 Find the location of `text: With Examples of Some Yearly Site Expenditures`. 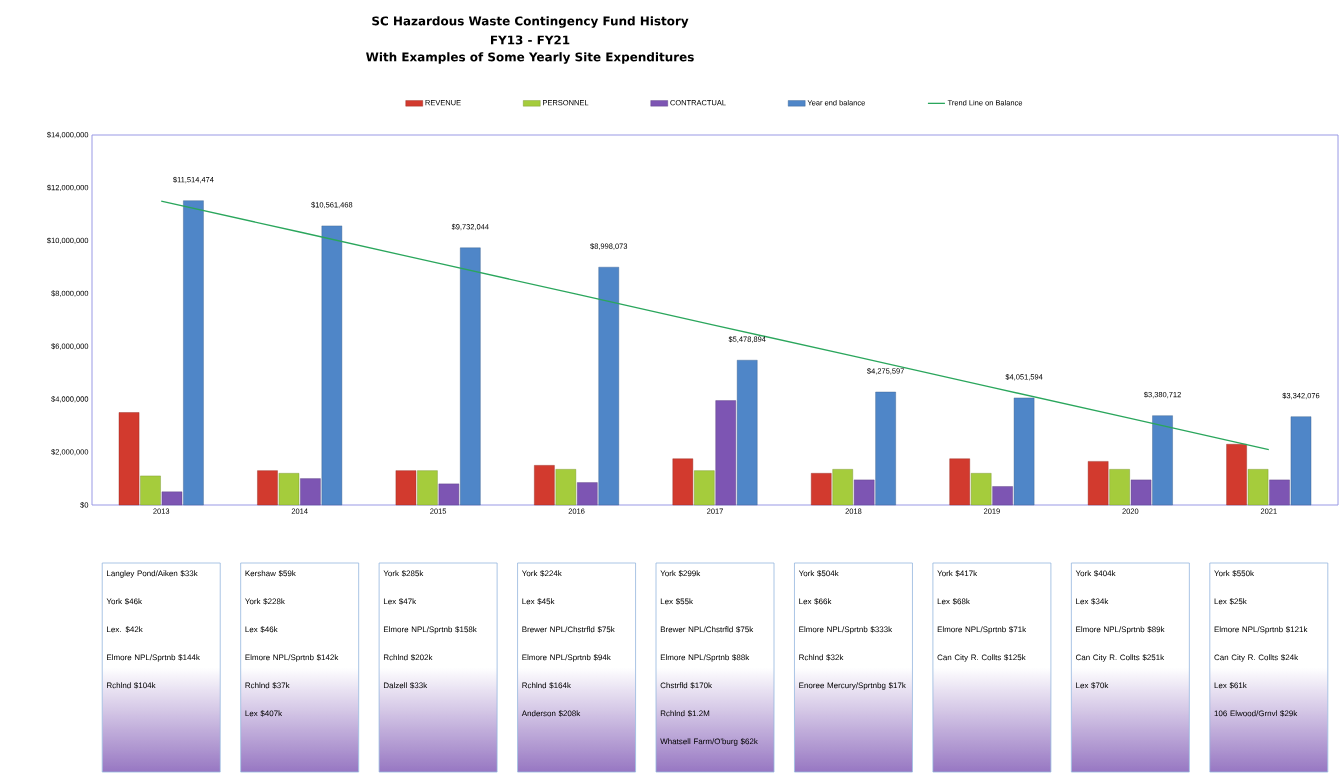

text: With Examples of Some Yearly Site Expenditures is located at coordinates (530, 58).